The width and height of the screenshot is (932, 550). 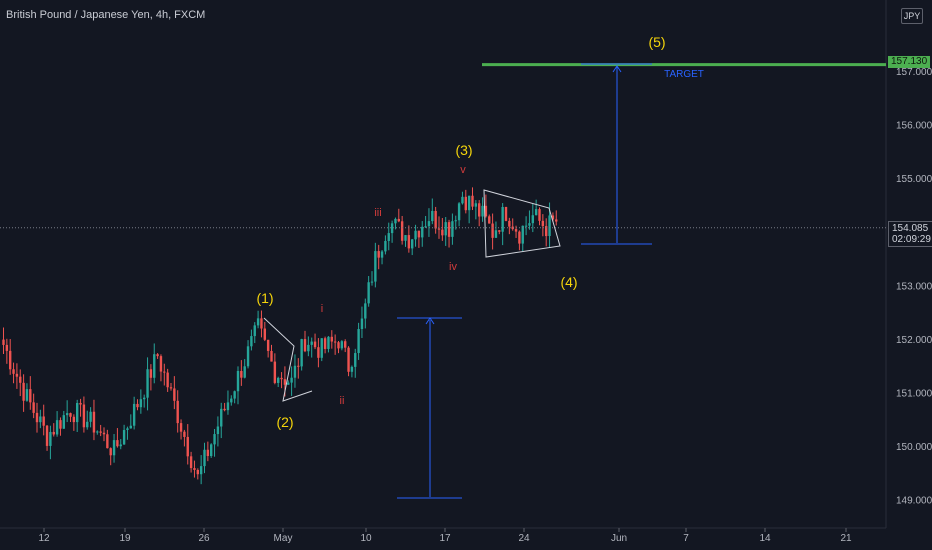 I want to click on subwave-label: i, so click(x=322, y=309).